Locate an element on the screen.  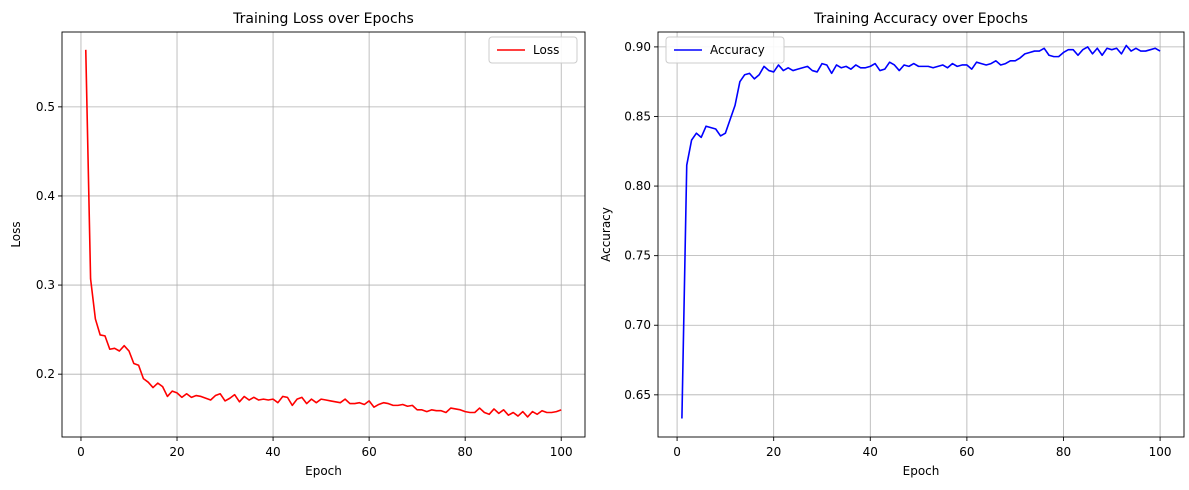
legend: Accuracy is located at coordinates (725, 50).